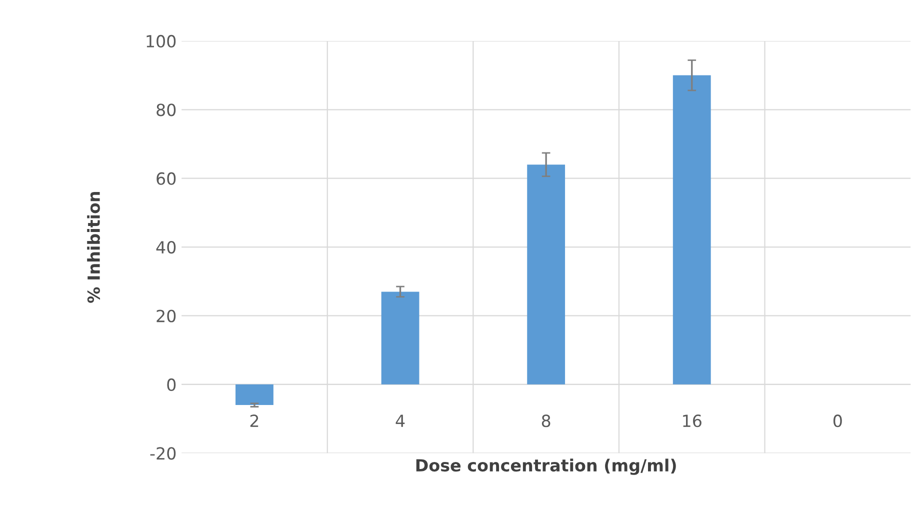  What do you see at coordinates (166, 178) in the screenshot?
I see `y-tick-label: 60` at bounding box center [166, 178].